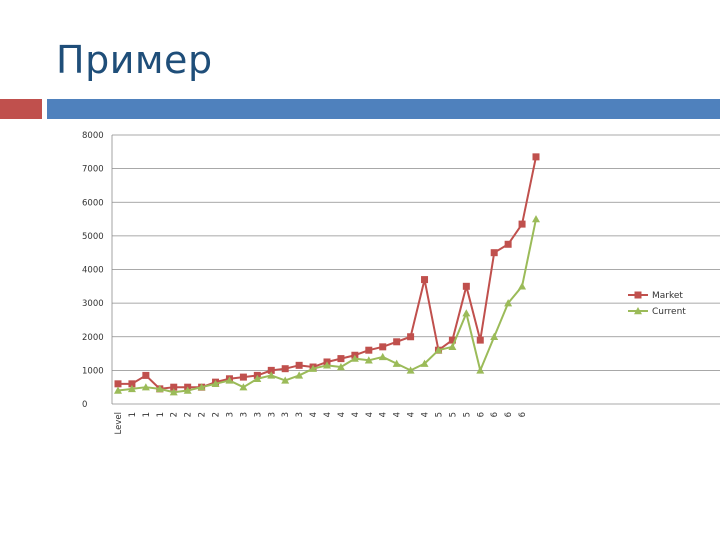 The height and width of the screenshot is (540, 720). What do you see at coordinates (93, 203) in the screenshot?
I see `y-tick-label: 6000` at bounding box center [93, 203].